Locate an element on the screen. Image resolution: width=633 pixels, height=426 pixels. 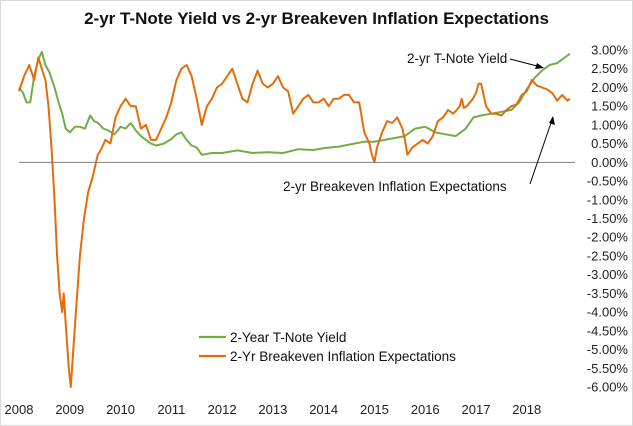
annotation-arrow-breakeven is located at coordinates (541, 152).